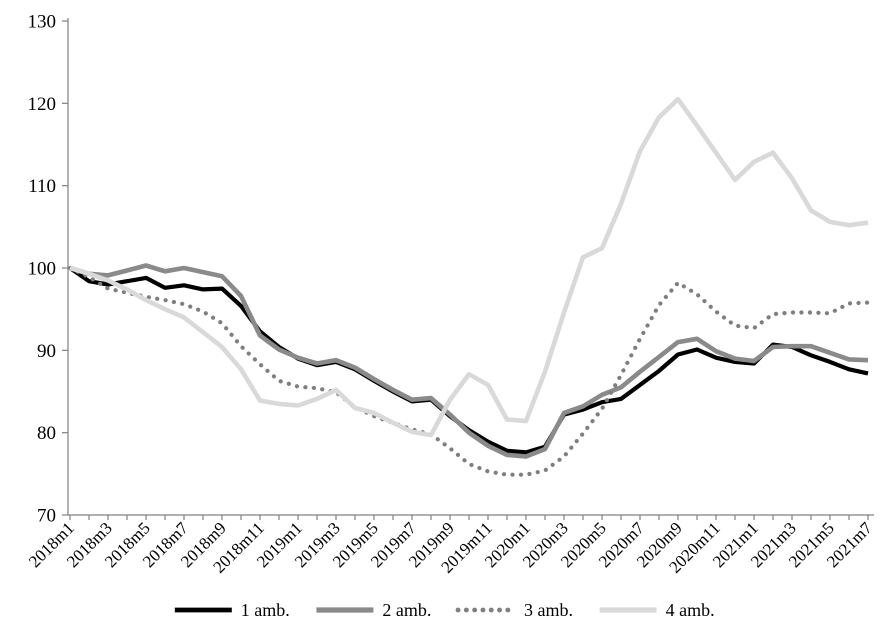 Image resolution: width=886 pixels, height=642 pixels. Describe the element at coordinates (232, 610) in the screenshot. I see `legend-item-1-amb: 1 amb.` at that location.